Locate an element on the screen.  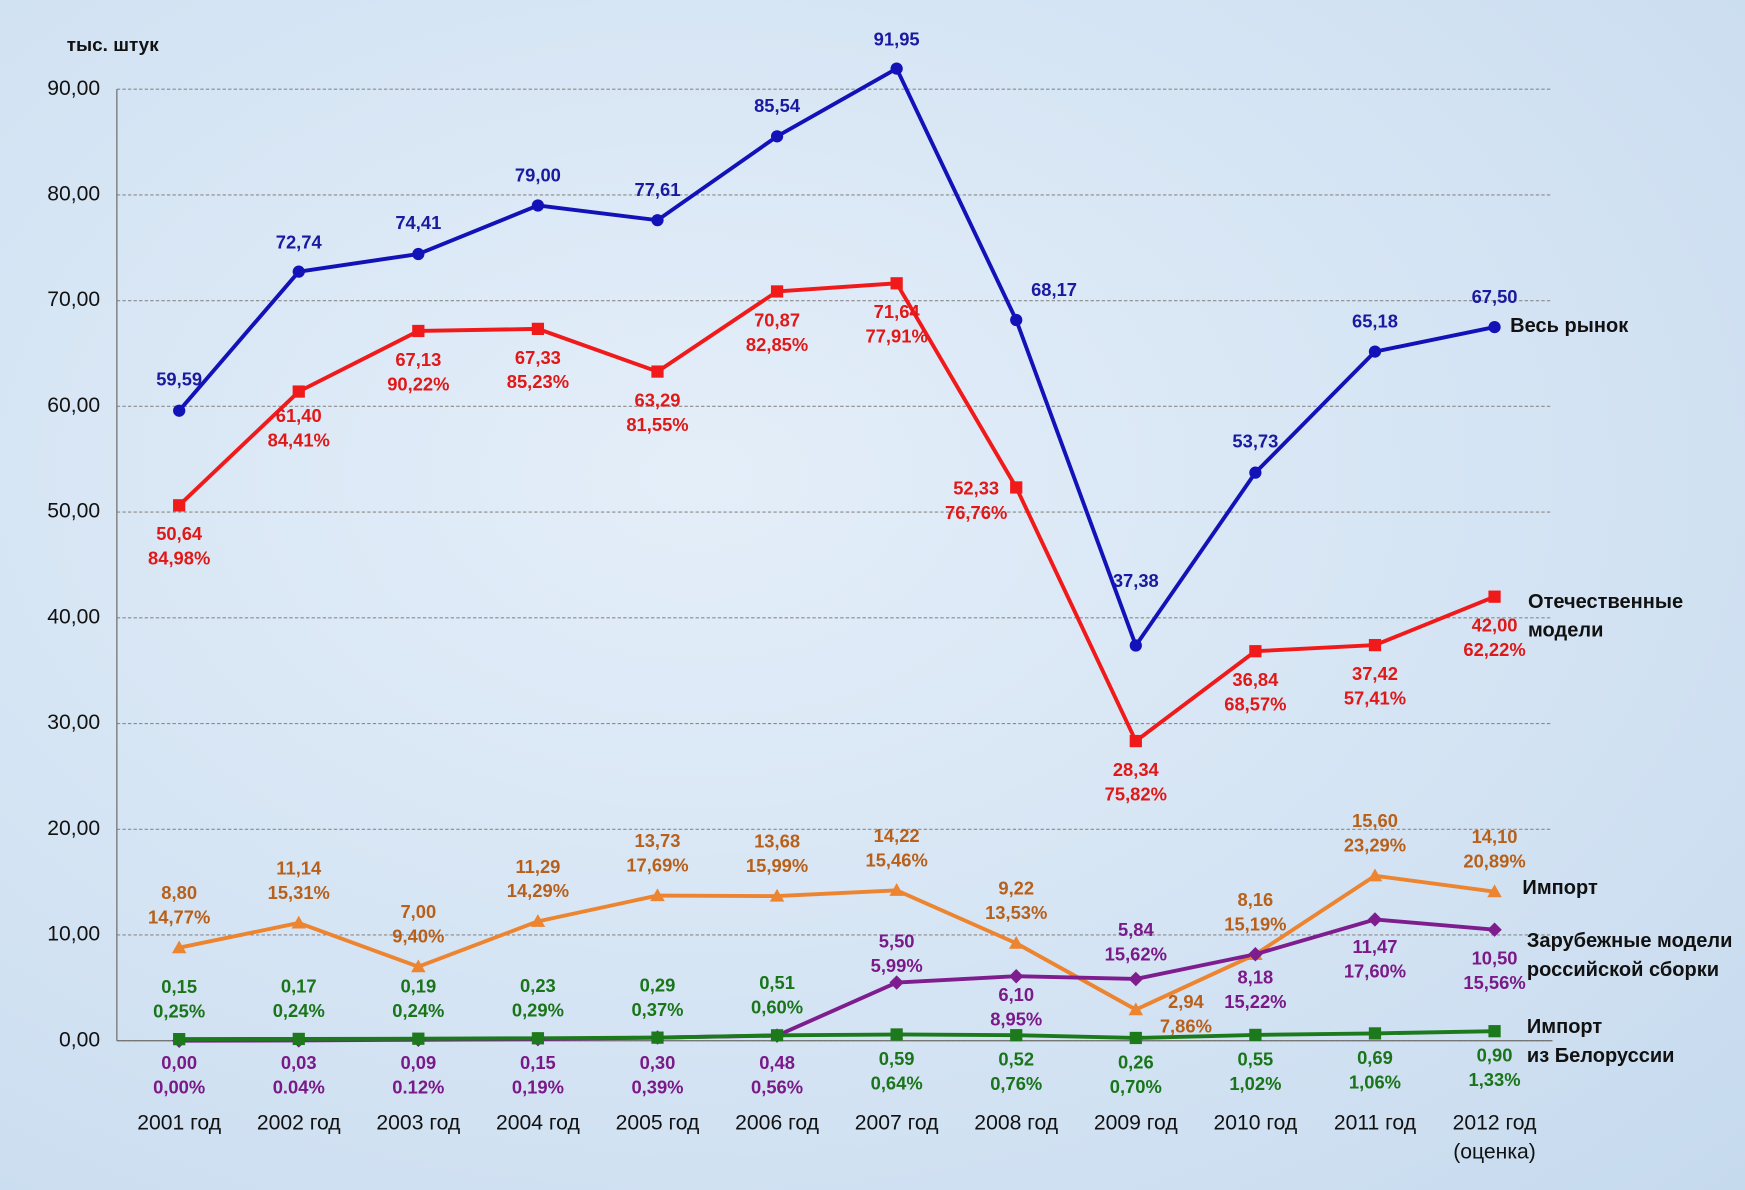
value-label: 0,48 is located at coordinates (777, 1062).